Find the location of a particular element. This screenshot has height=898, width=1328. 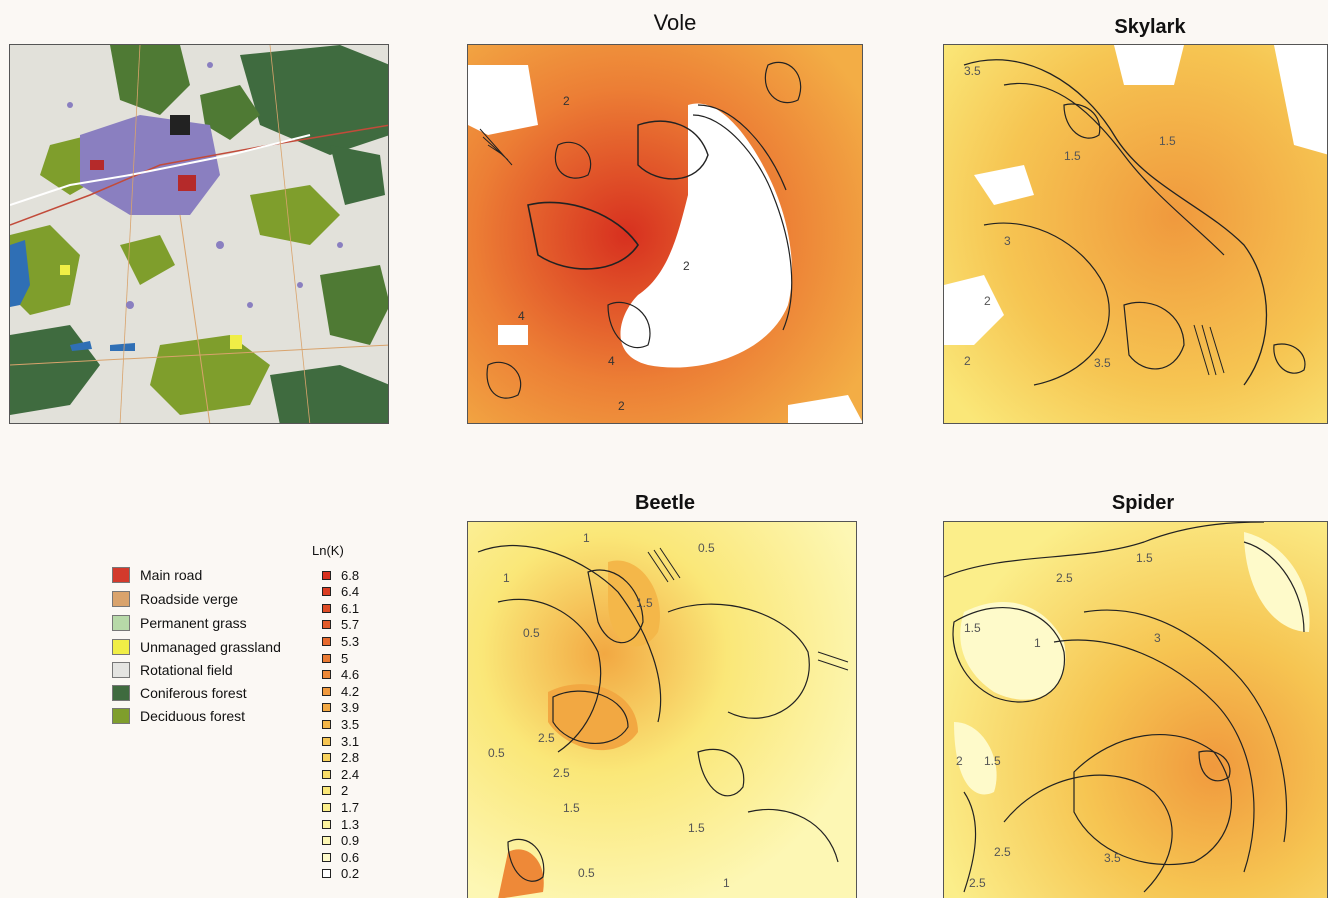

landuse-map-svg is located at coordinates (199, 234).